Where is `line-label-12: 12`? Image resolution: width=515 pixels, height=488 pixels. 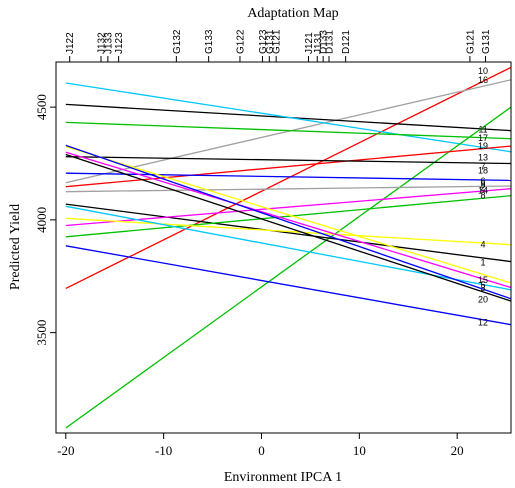
line-label-12: 12 is located at coordinates (483, 323).